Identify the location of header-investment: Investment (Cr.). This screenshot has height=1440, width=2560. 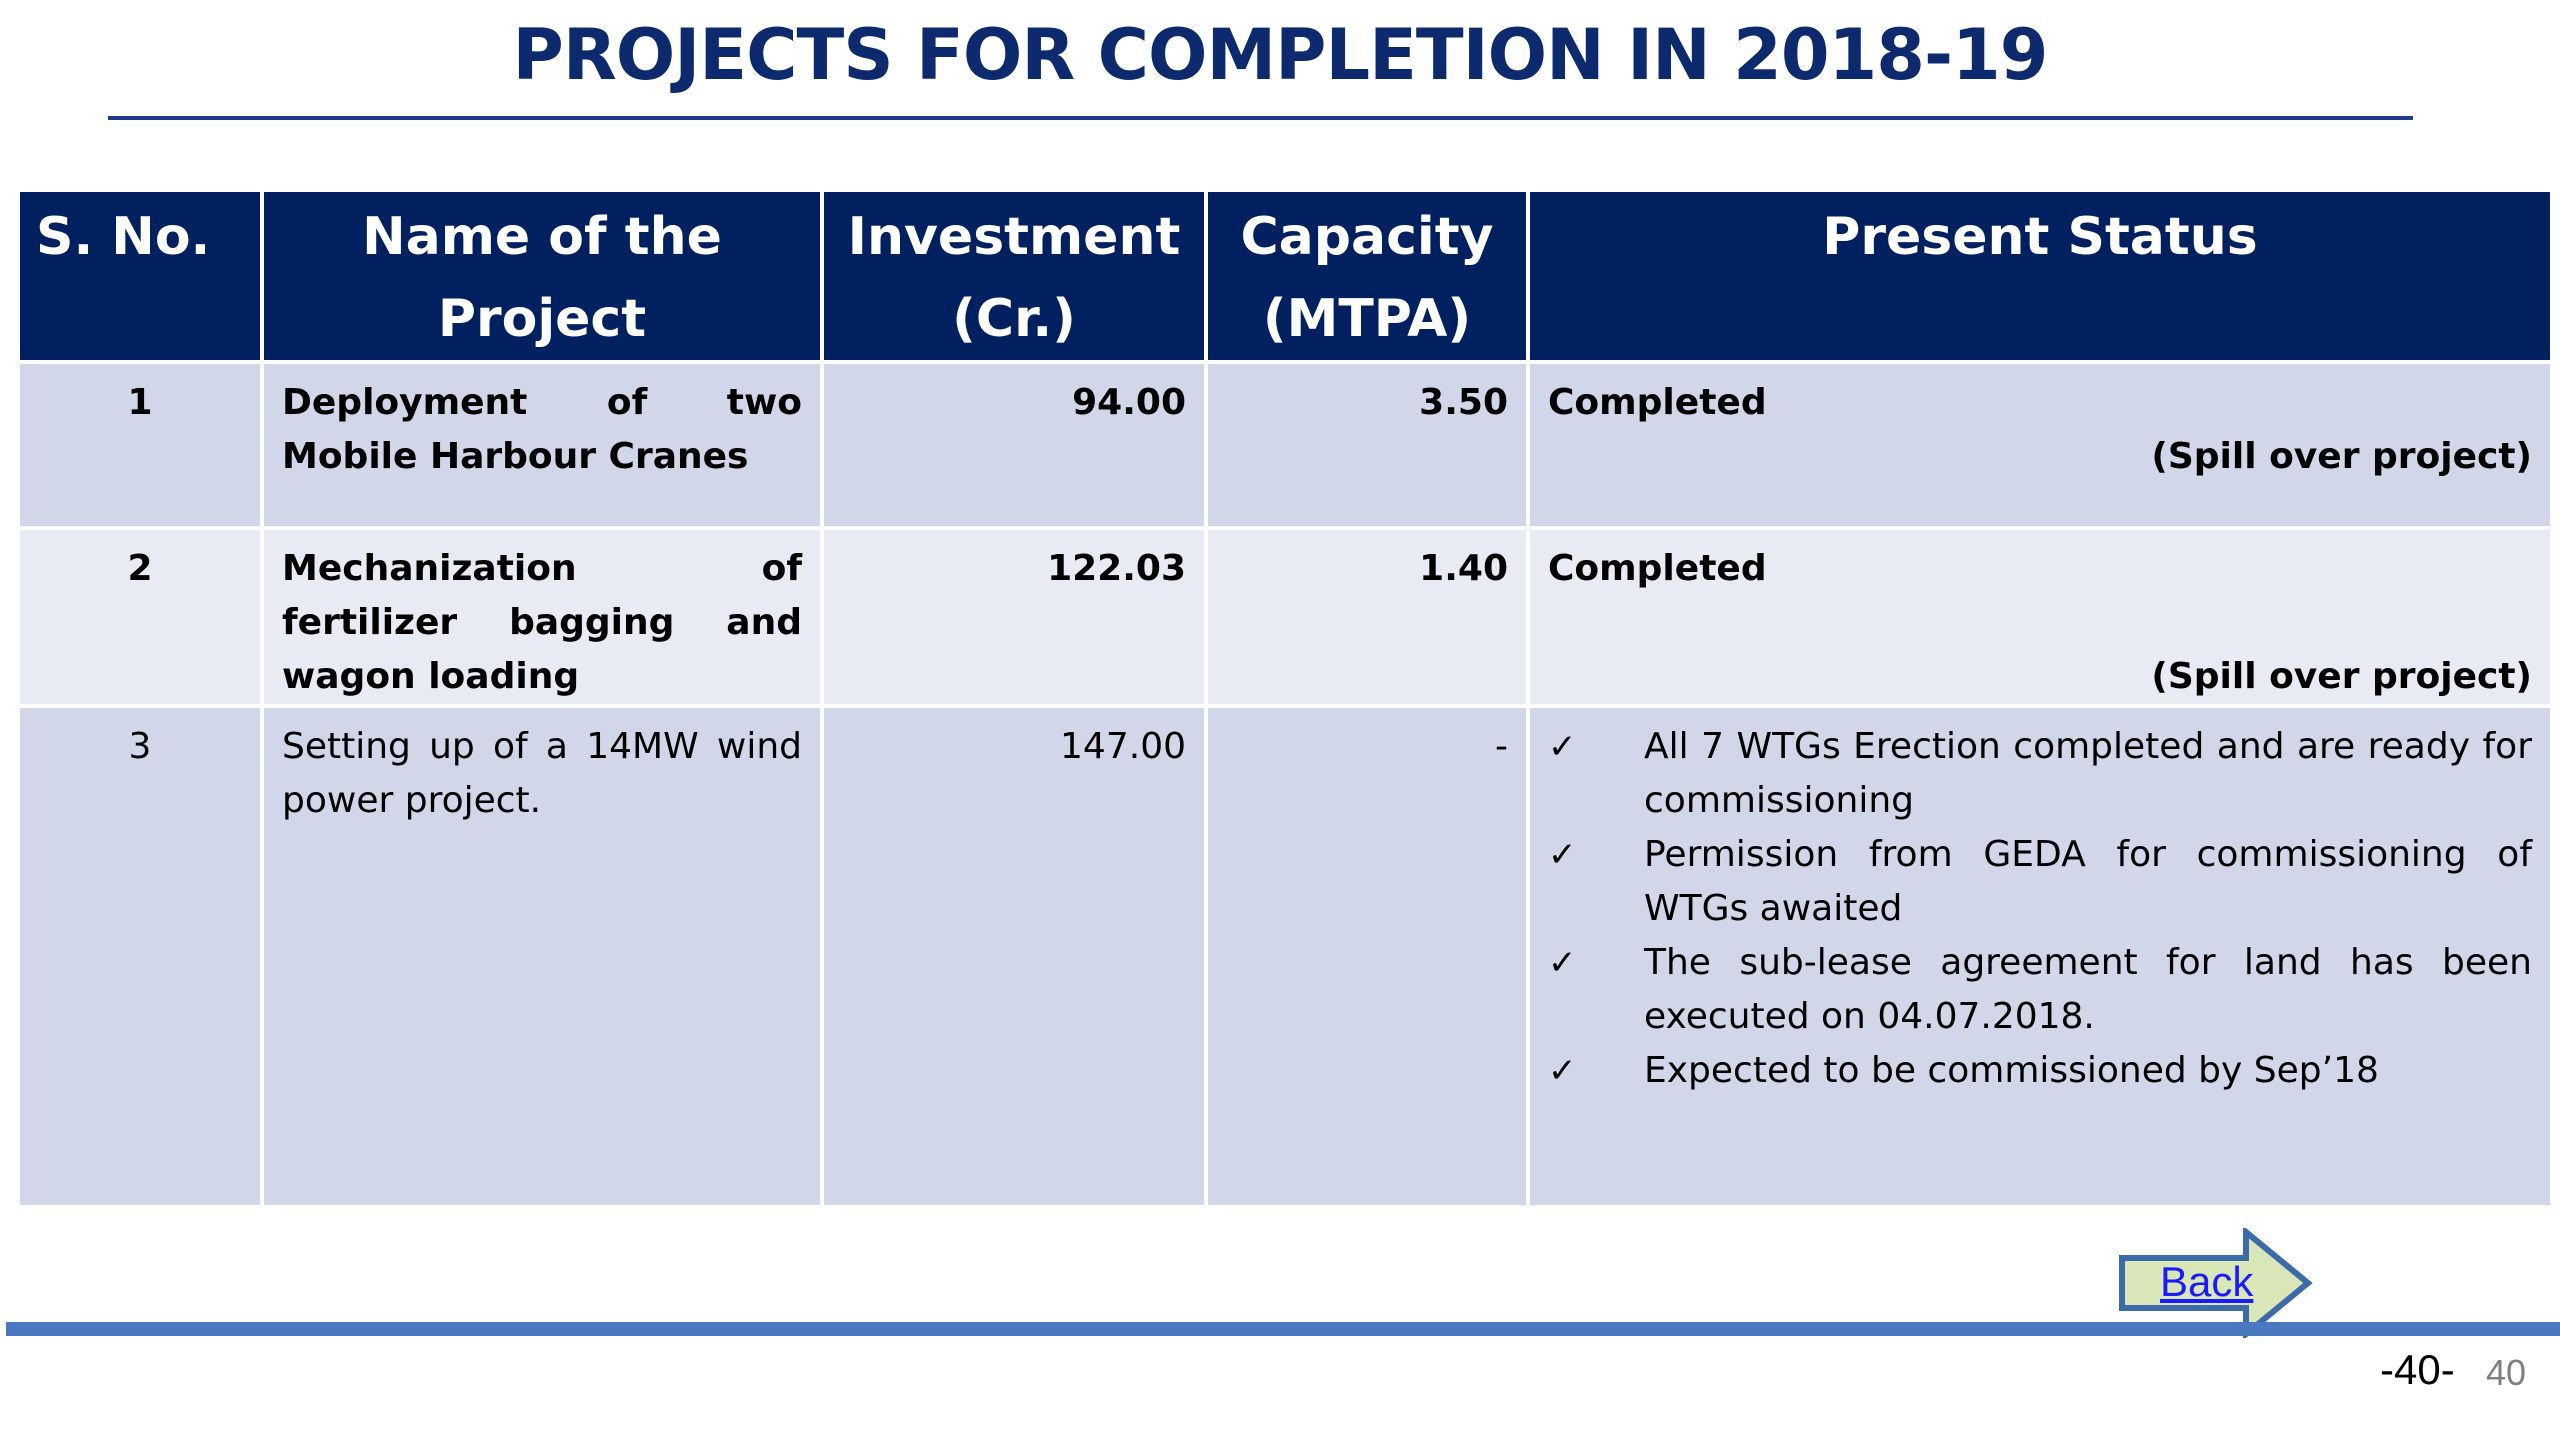
(1014, 276).